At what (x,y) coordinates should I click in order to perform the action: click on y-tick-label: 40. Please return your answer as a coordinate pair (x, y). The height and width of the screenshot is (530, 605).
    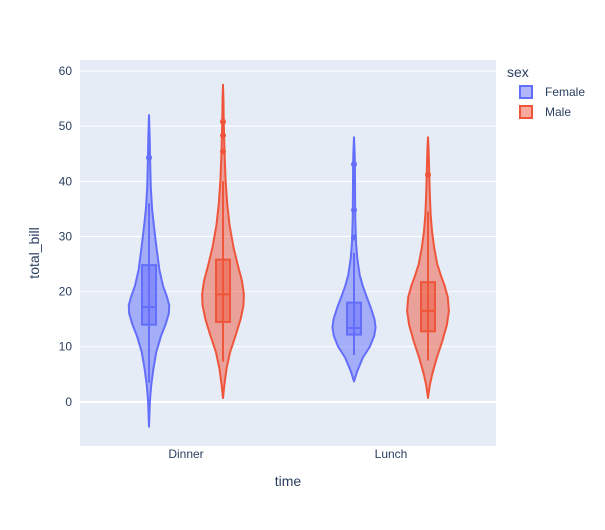
    Looking at the image, I should click on (66, 181).